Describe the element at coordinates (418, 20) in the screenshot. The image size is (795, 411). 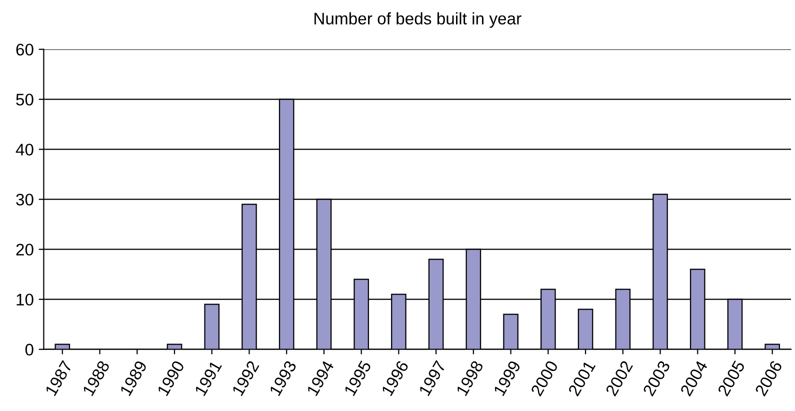
I see `chart-title: Number of beds built in year` at that location.